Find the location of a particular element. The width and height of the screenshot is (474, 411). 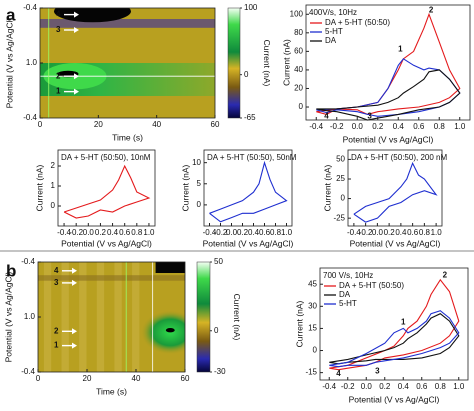

colorbar-tick-label: -30 is located at coordinates (220, 371).